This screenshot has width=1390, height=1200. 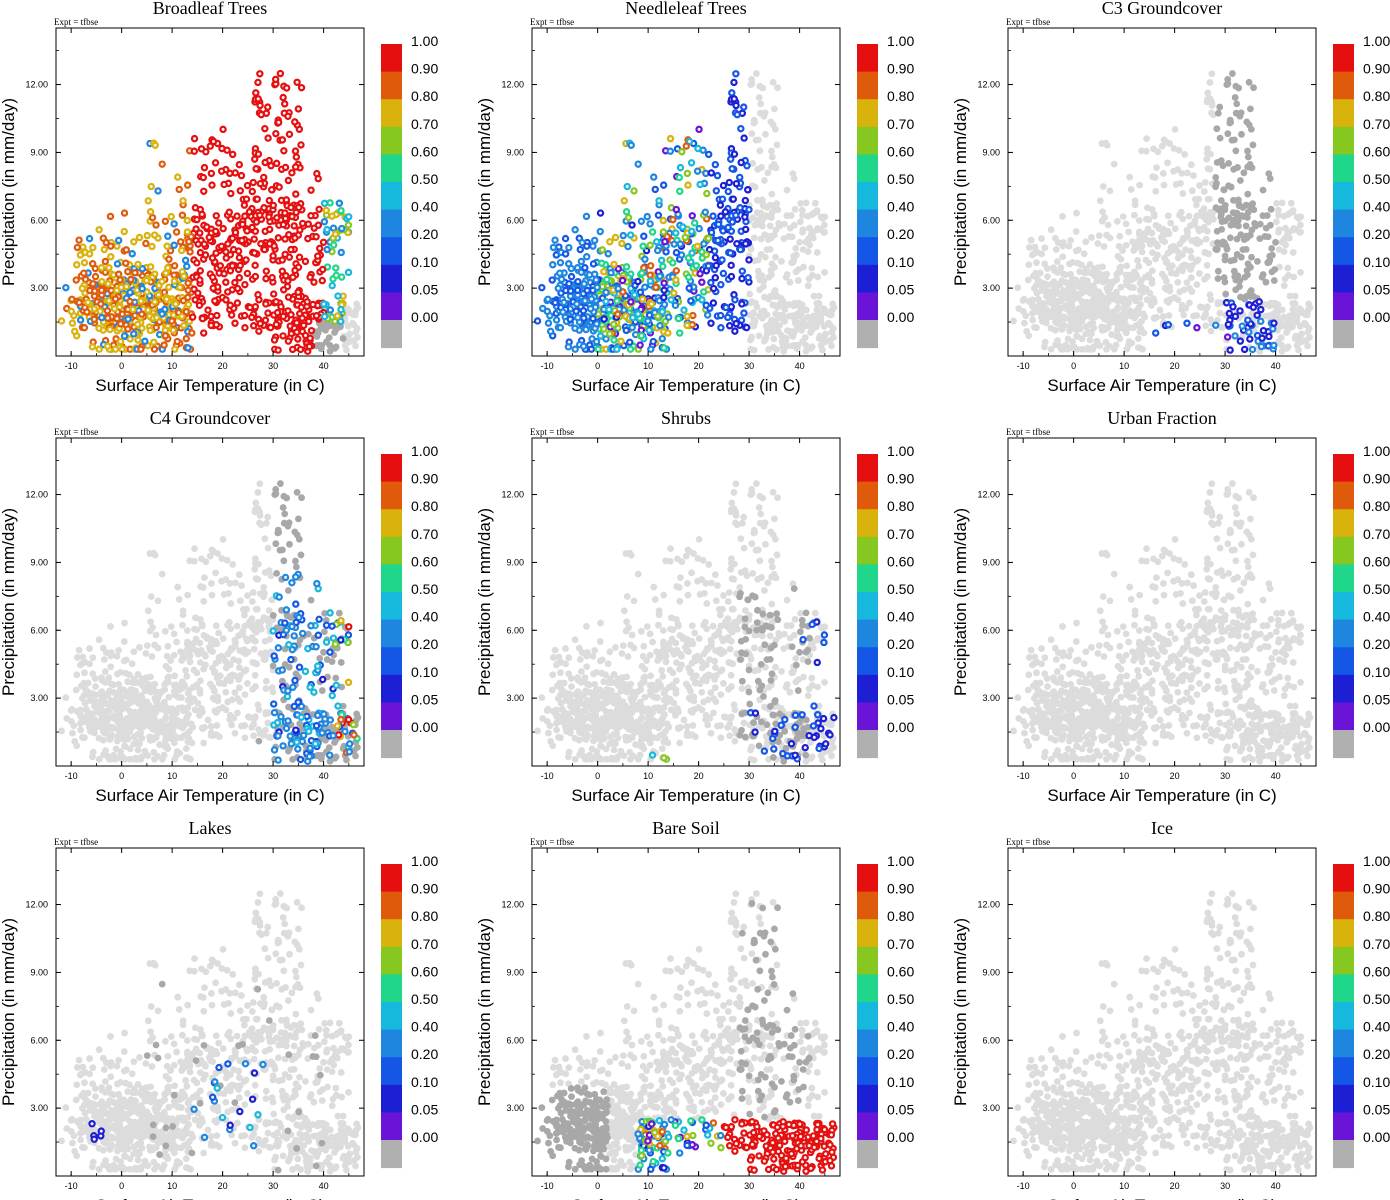 What do you see at coordinates (515, 220) in the screenshot?
I see `y-tick-label: 6.00` at bounding box center [515, 220].